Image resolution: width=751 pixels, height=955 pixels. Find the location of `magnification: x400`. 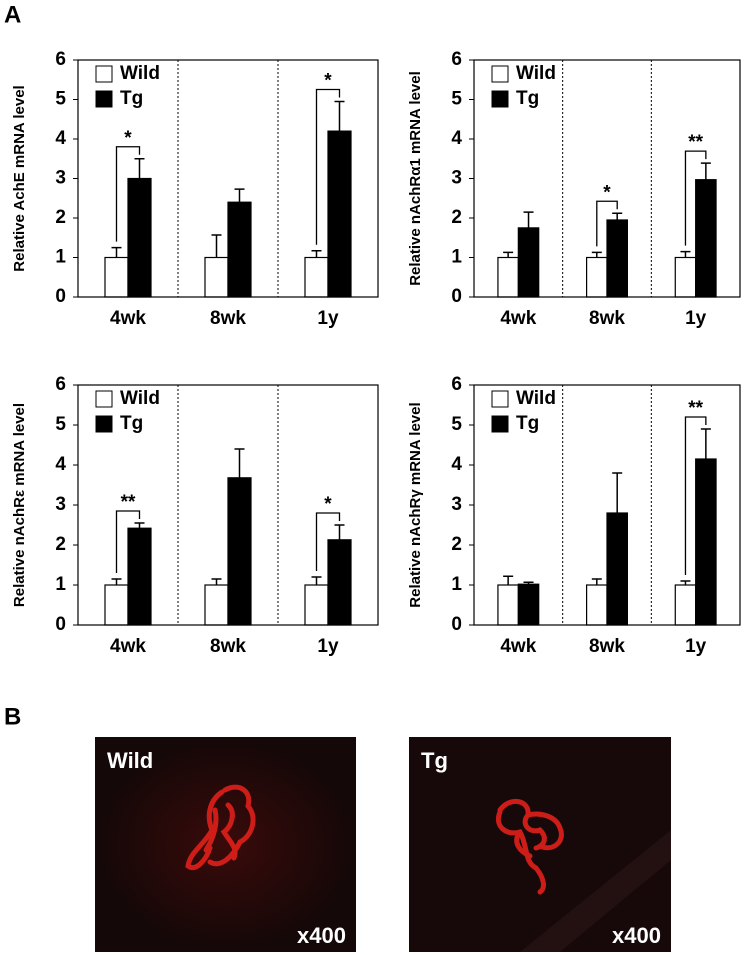

magnification: x400 is located at coordinates (636, 935).